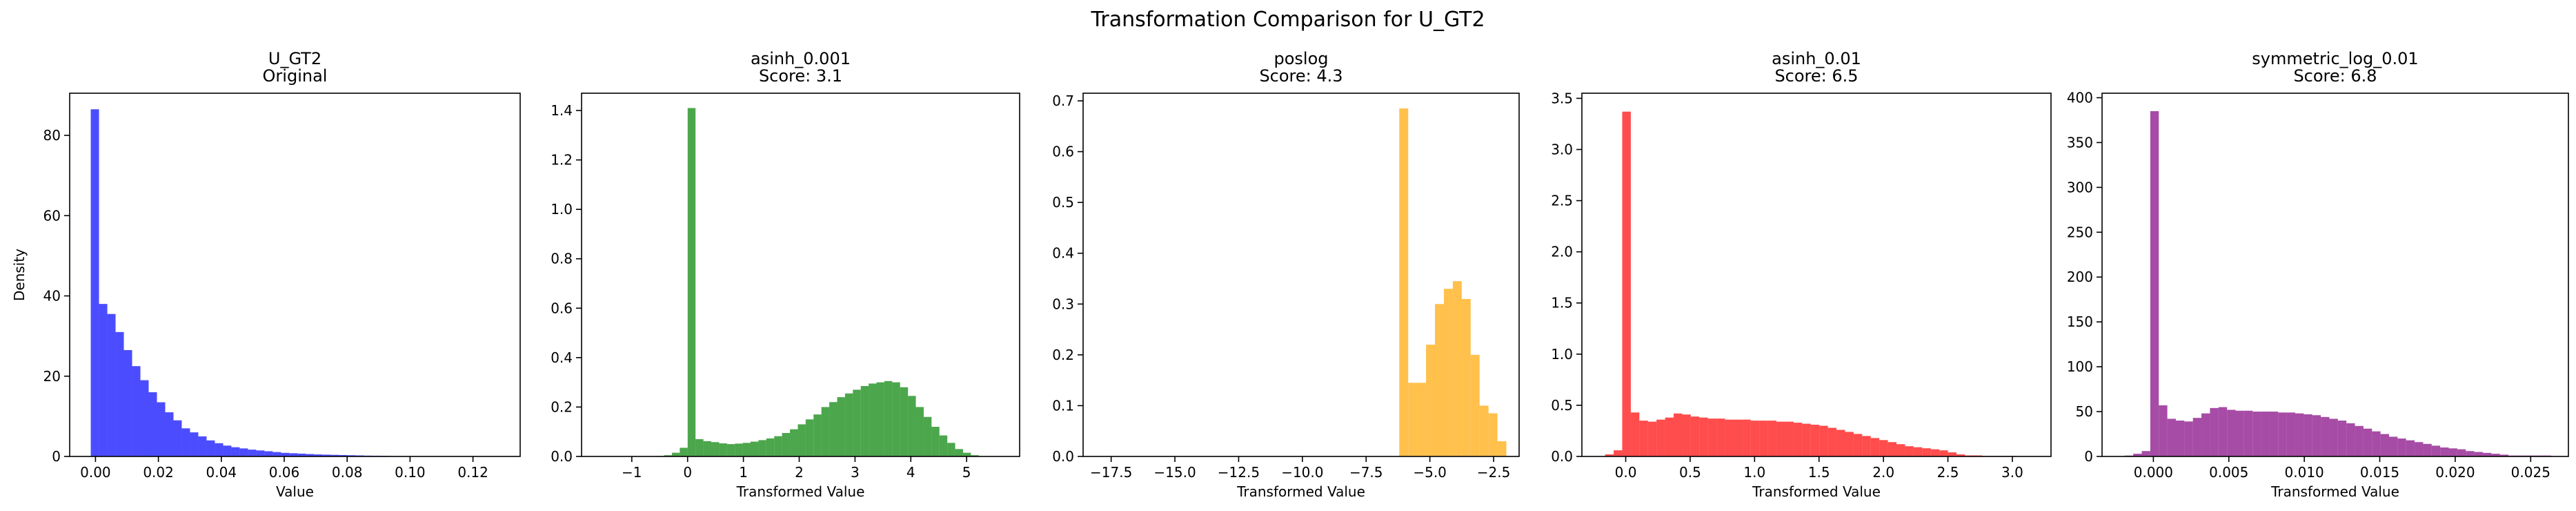 This screenshot has height=511, width=2576. What do you see at coordinates (2455, 472) in the screenshot?
I see `x-tick-label: 0.020` at bounding box center [2455, 472].